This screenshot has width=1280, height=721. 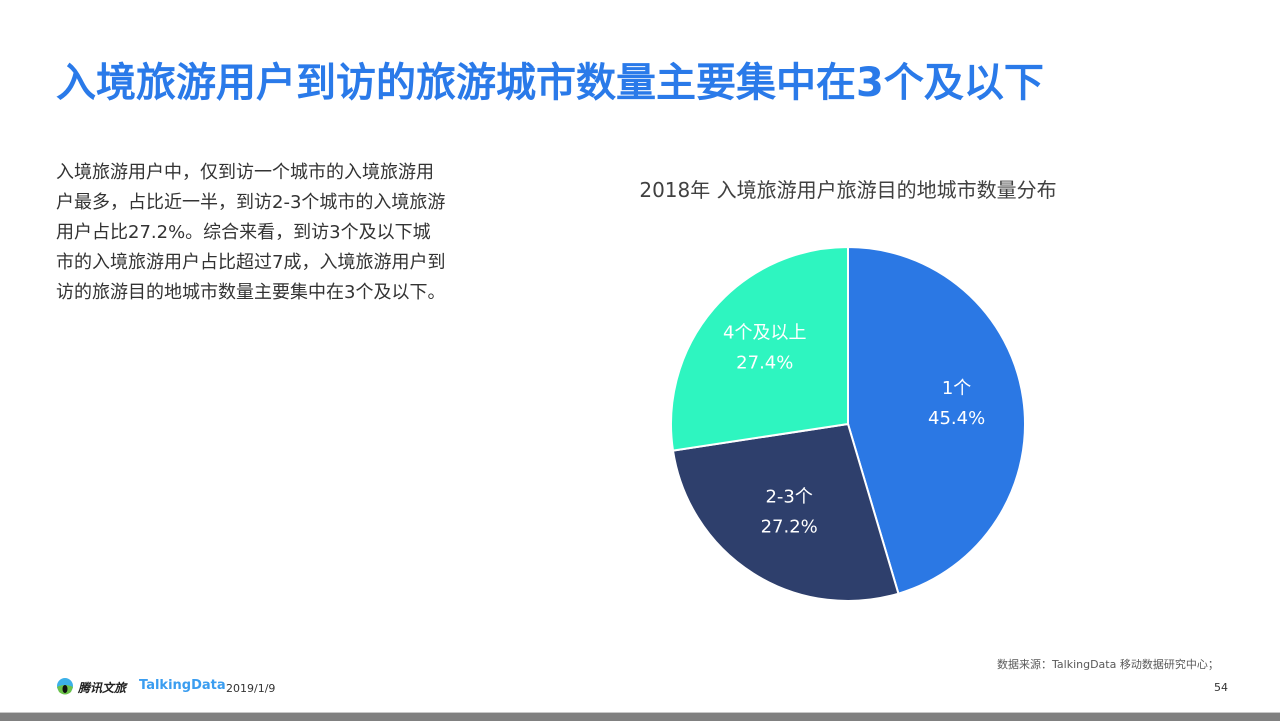 What do you see at coordinates (550, 83) in the screenshot?
I see `page-title: 入境旅游用户到访的旅游城市数量主要集中在3个及以下` at bounding box center [550, 83].